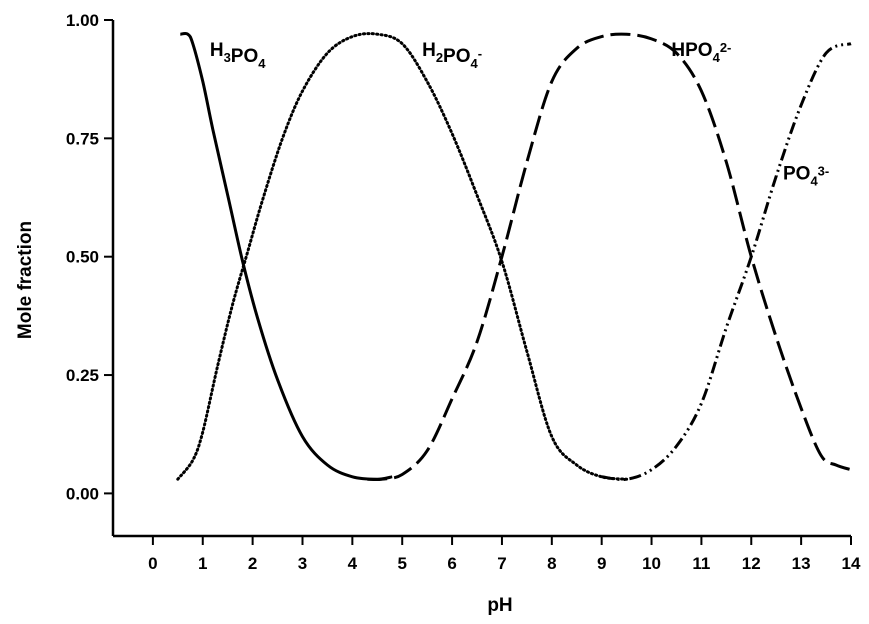 This screenshot has width=869, height=624. Describe the element at coordinates (701, 563) in the screenshot. I see `x-tick-label: 11` at that location.